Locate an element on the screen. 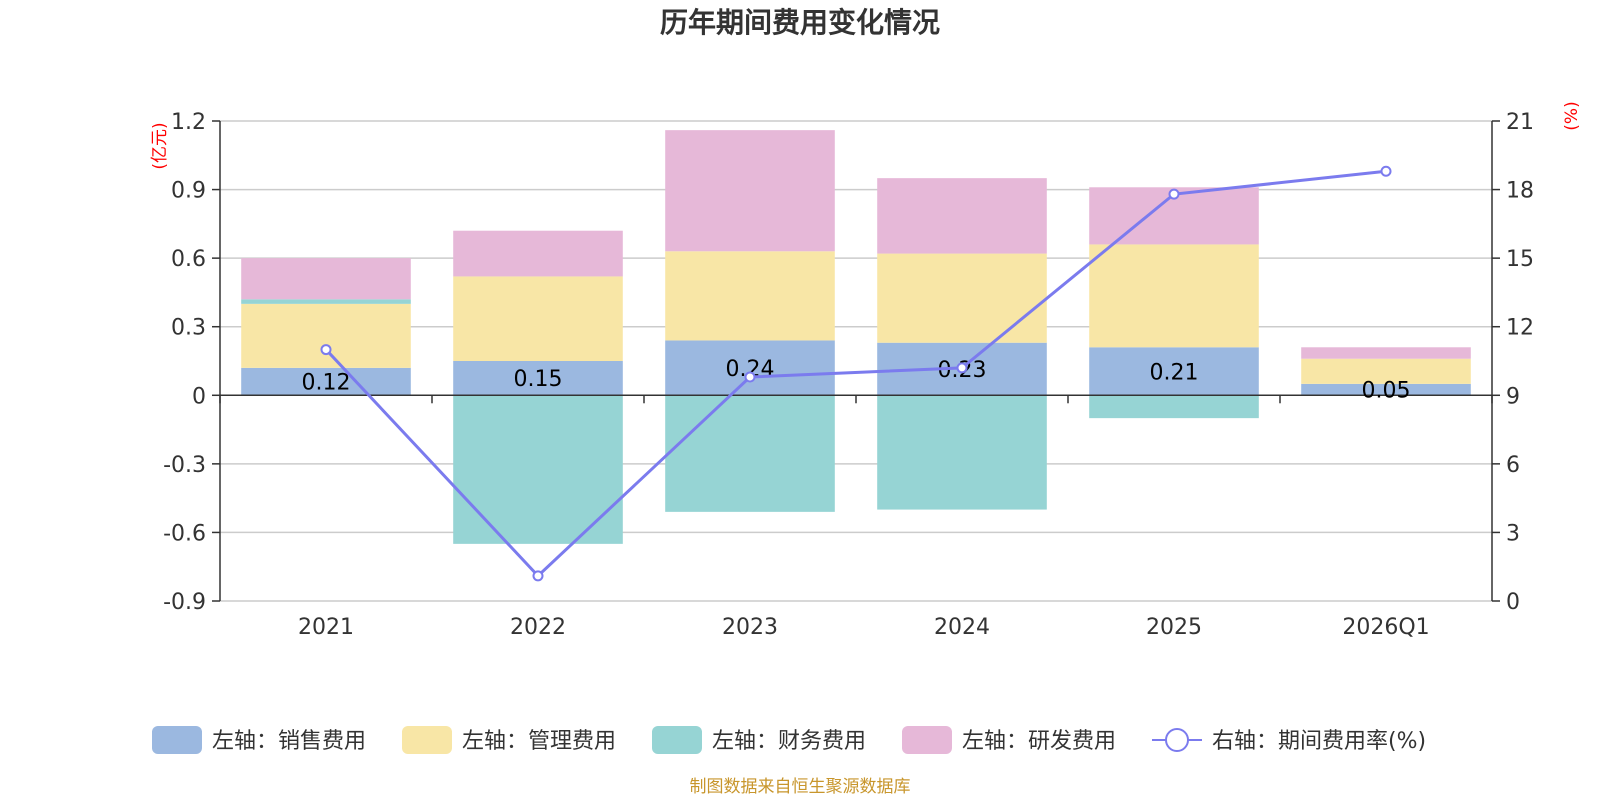  left-tick-label: 1.2 is located at coordinates (188, 122).